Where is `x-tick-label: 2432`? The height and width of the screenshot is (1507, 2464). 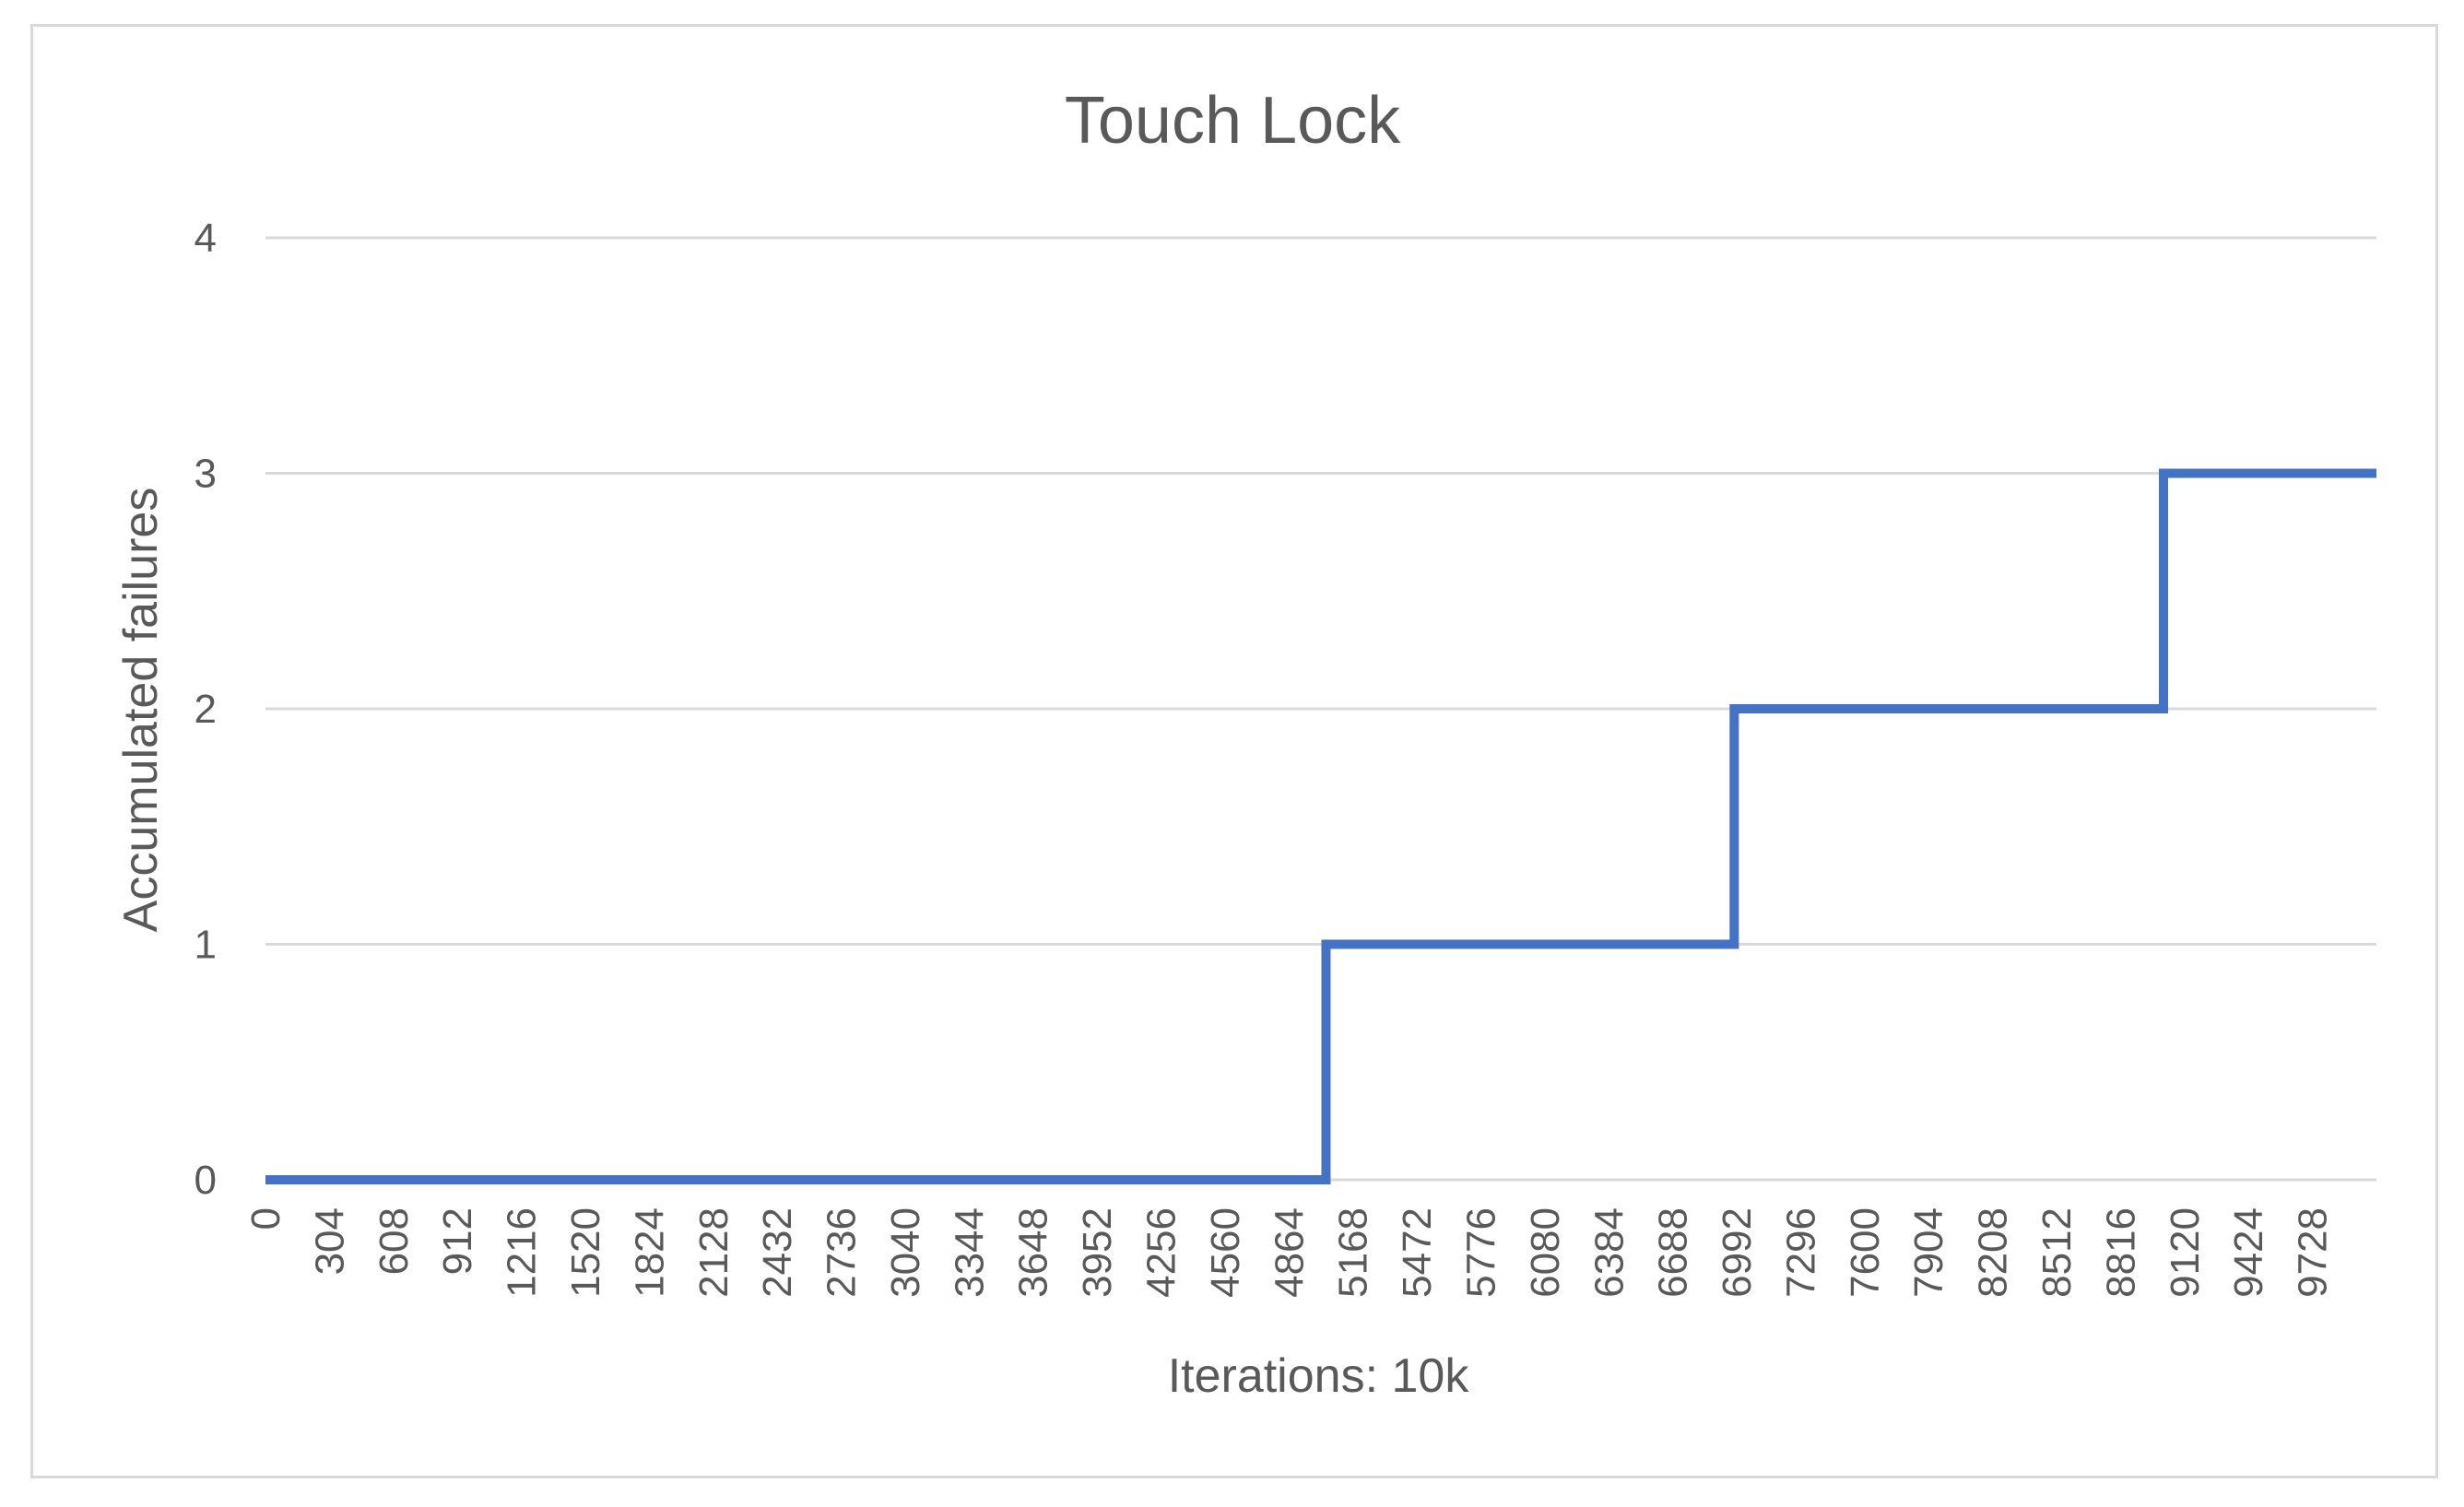 x-tick-label: 2432 is located at coordinates (778, 1252).